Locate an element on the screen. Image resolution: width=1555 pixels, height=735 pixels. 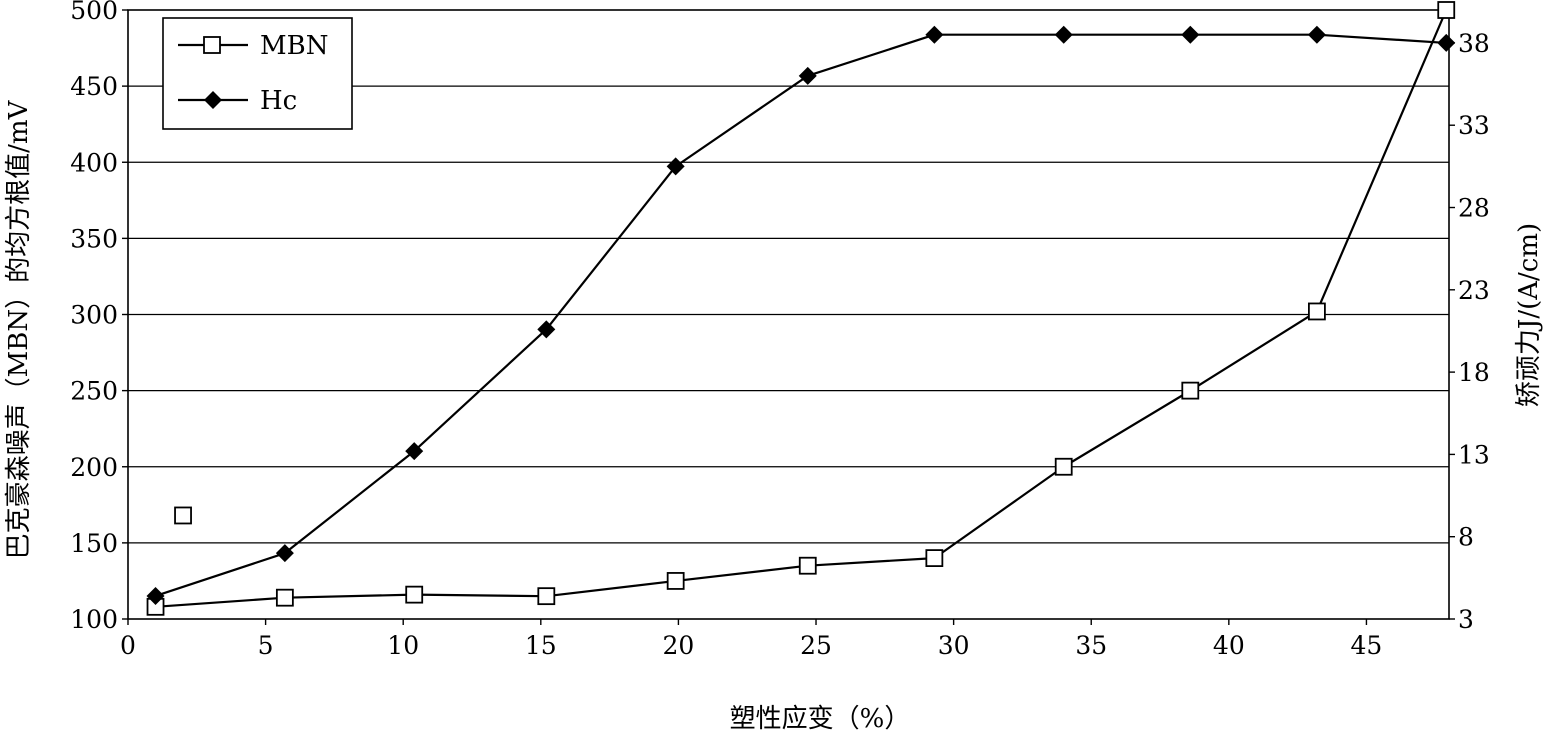
y2-tick-label: 23 is located at coordinates (1474, 290).